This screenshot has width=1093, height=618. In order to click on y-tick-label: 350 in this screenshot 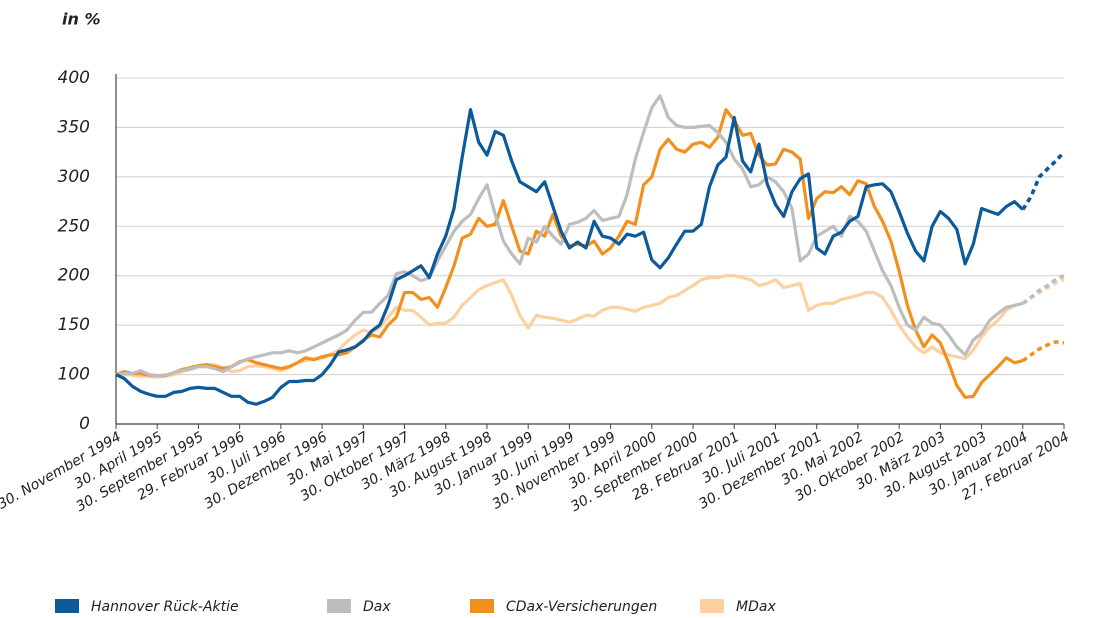, I will do `click(74, 127)`.